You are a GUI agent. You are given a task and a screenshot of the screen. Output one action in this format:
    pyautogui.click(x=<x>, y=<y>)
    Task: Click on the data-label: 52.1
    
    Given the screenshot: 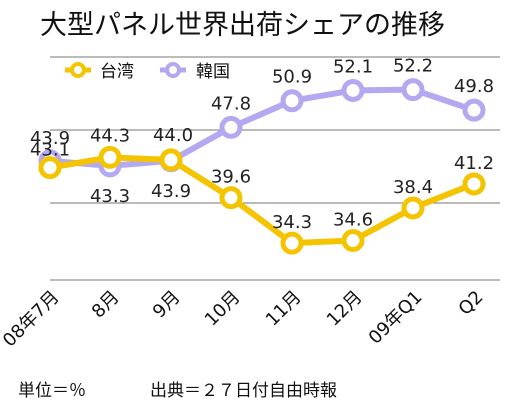 What is the action you would take?
    pyautogui.click(x=353, y=66)
    